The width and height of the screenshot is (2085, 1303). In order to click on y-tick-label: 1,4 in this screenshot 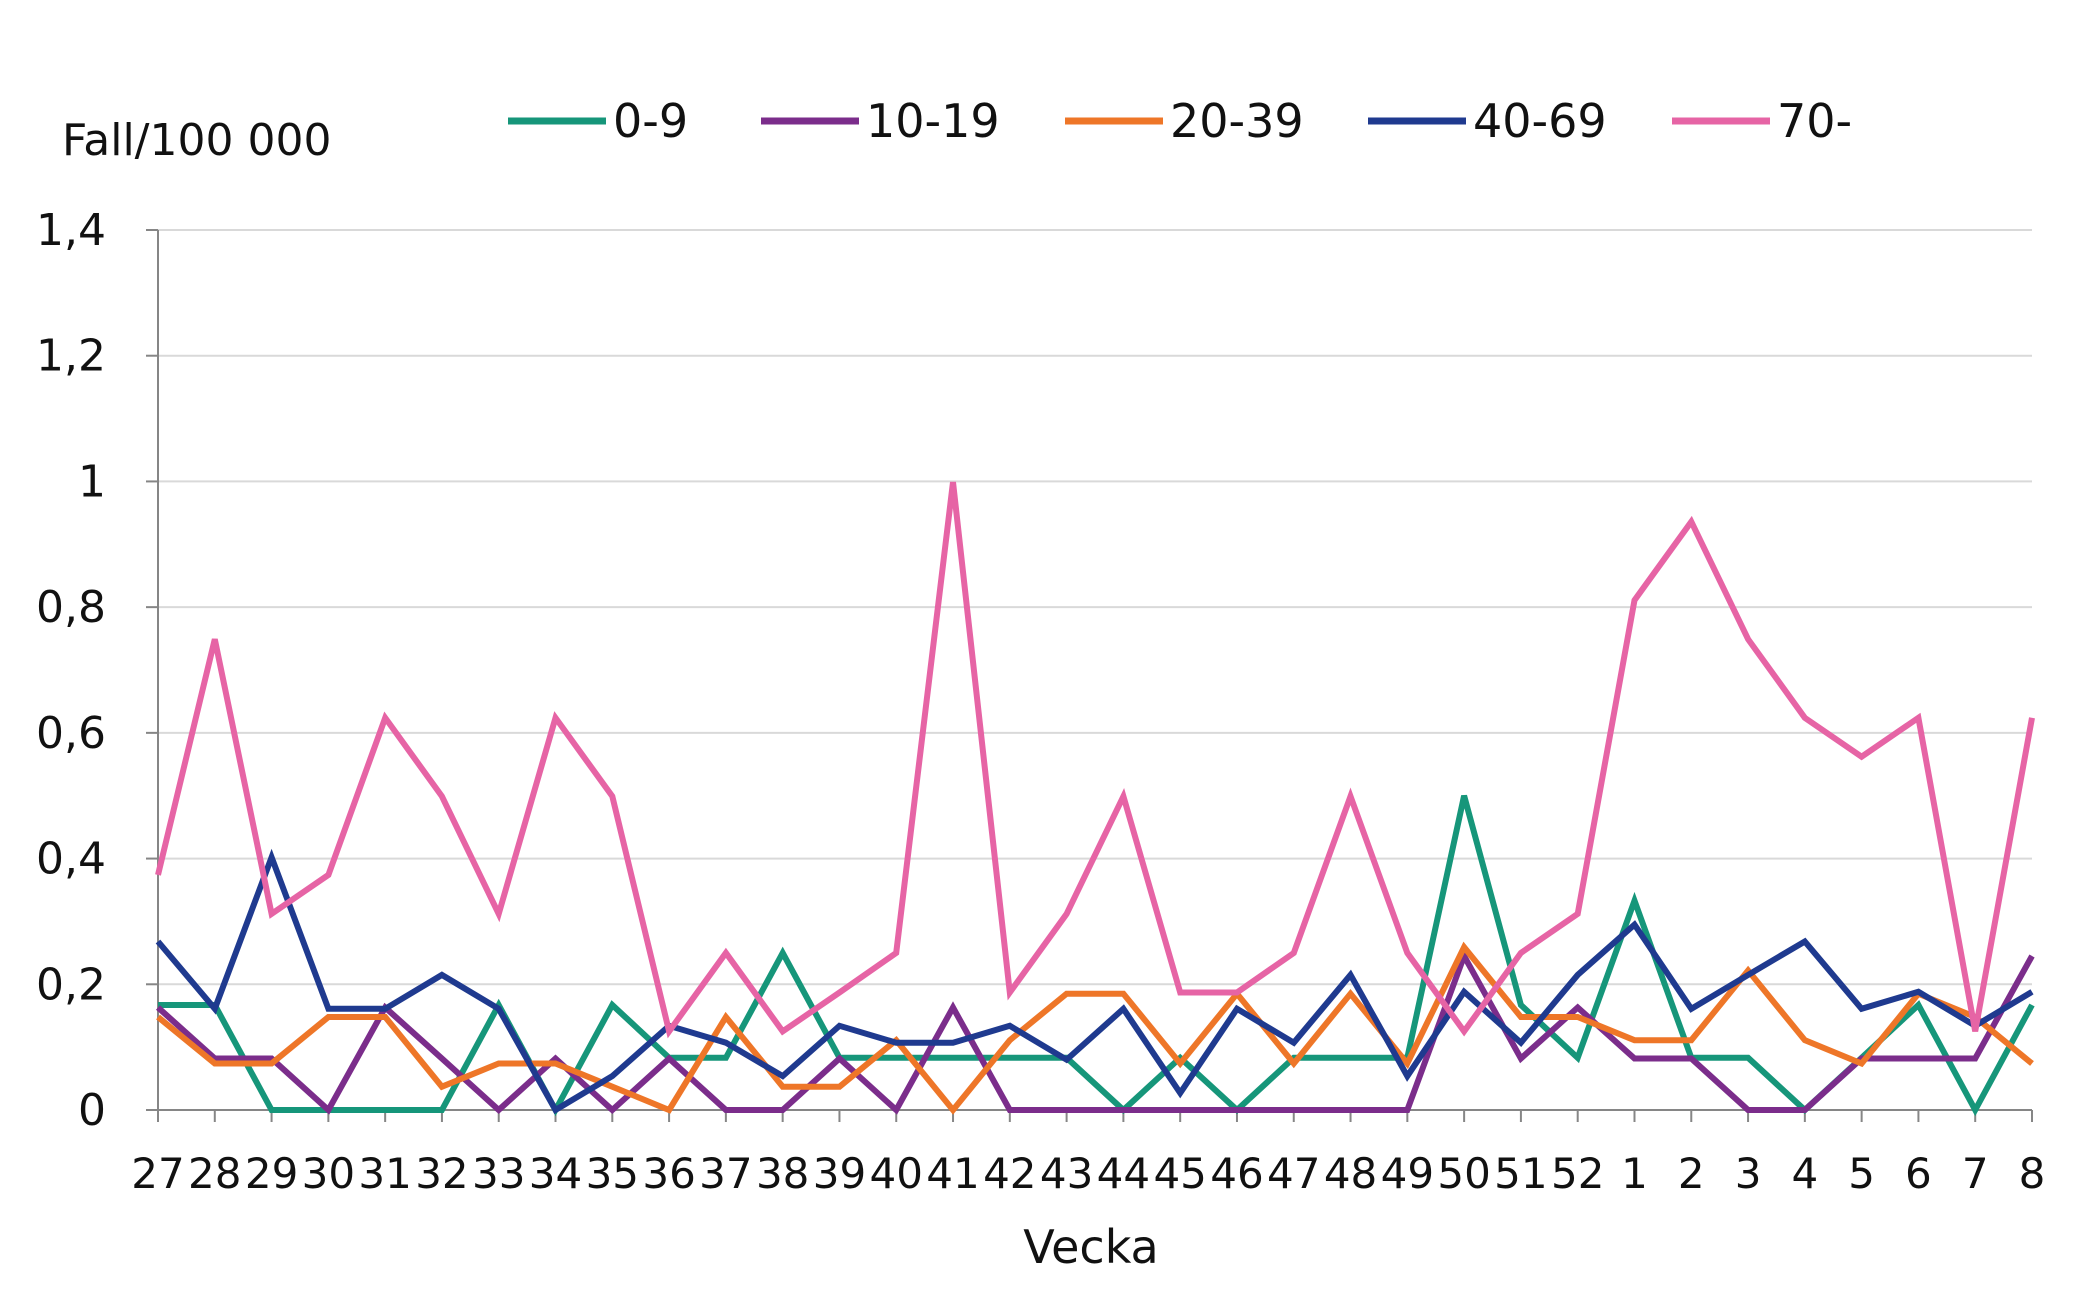, I will do `click(71, 230)`.